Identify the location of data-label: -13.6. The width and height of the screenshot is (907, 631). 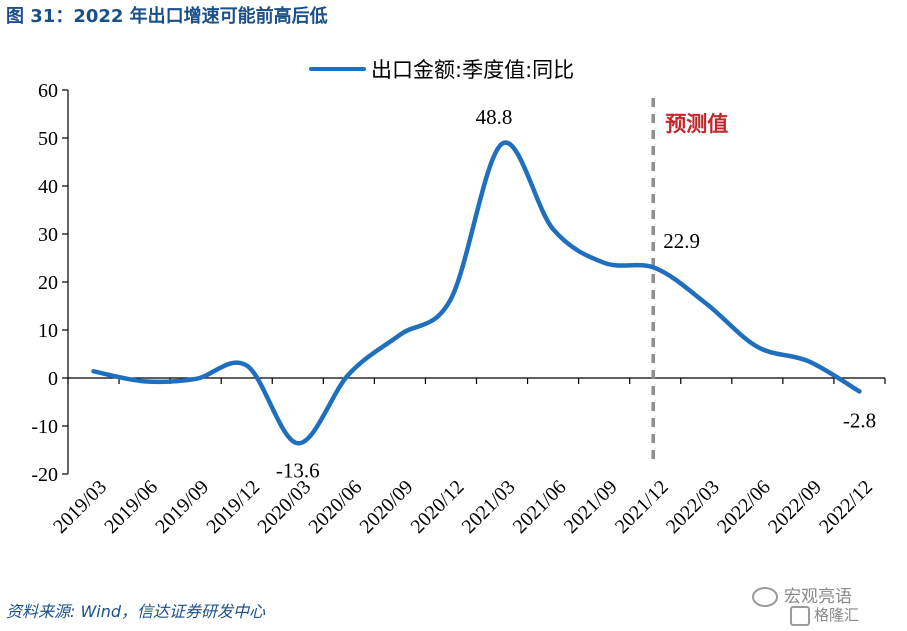
(298, 470).